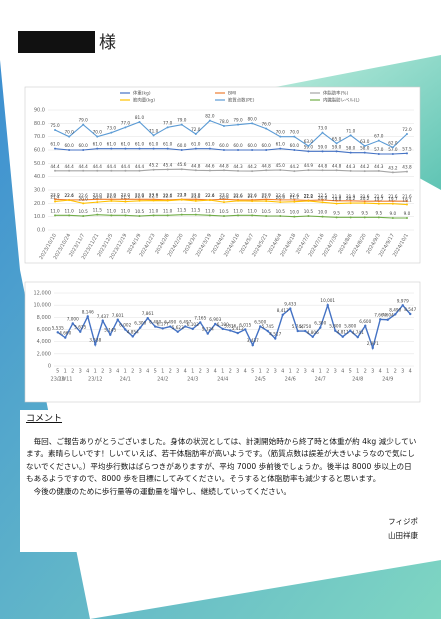 The image size is (441, 619). What do you see at coordinates (337, 165) in the screenshot?
I see `data-label: 44.8` at bounding box center [337, 165].